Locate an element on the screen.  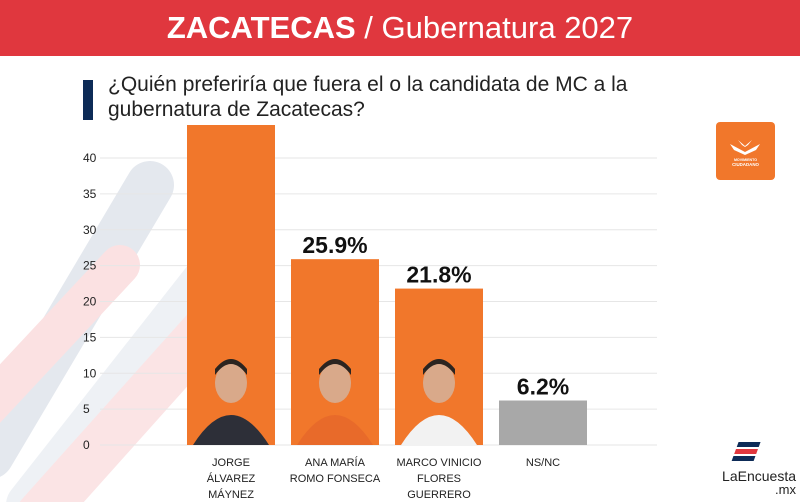
category-label: FLORES is located at coordinates (439, 479).